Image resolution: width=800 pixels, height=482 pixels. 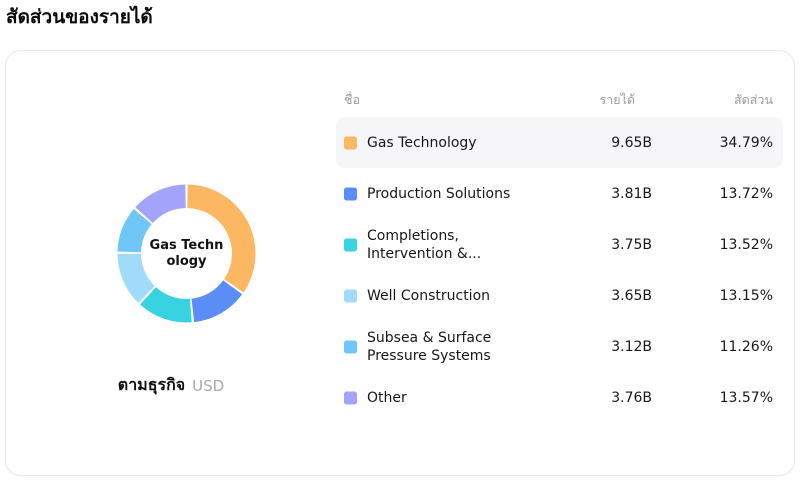 What do you see at coordinates (631, 295) in the screenshot?
I see `row-revenue-value: 3.65B` at bounding box center [631, 295].